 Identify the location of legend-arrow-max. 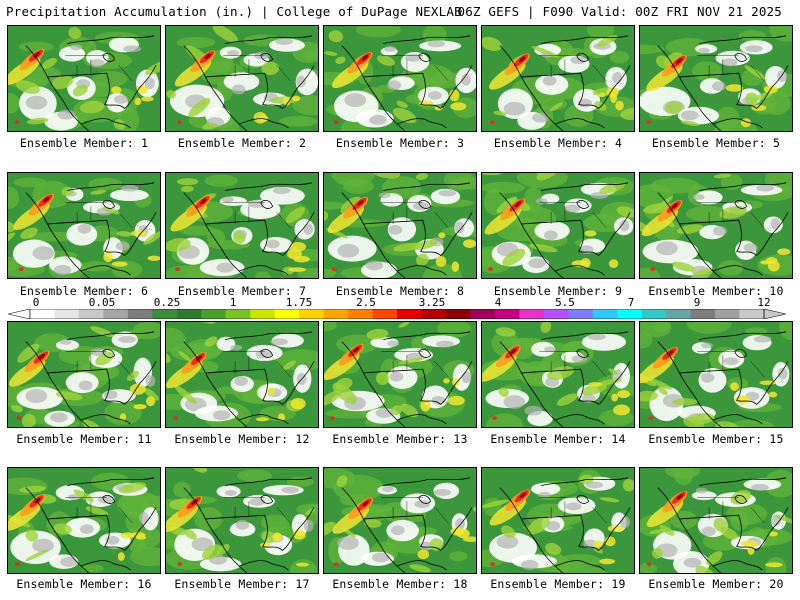
(774, 314).